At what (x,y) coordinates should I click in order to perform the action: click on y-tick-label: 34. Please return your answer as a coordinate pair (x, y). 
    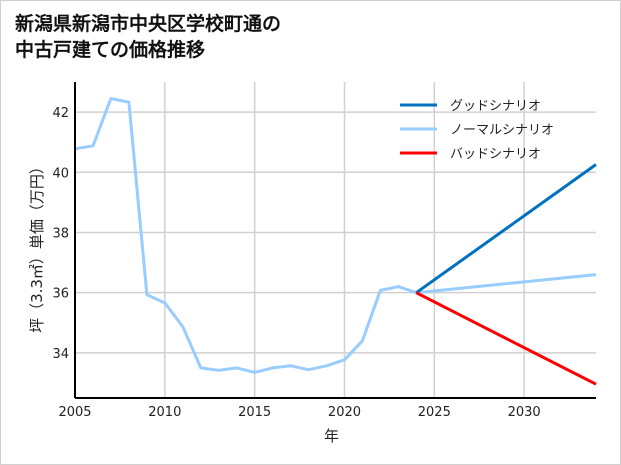
    Looking at the image, I should click on (60, 354).